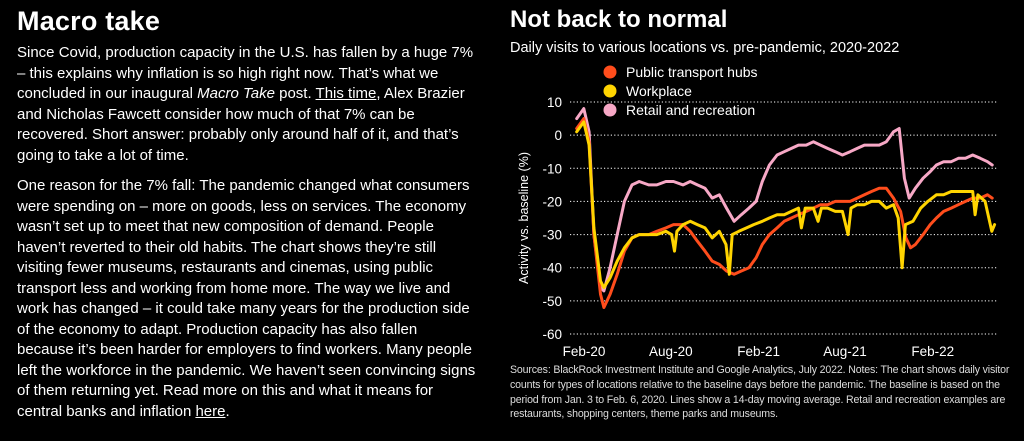  Describe the element at coordinates (227, 411) in the screenshot. I see `p2-text-b: .` at that location.